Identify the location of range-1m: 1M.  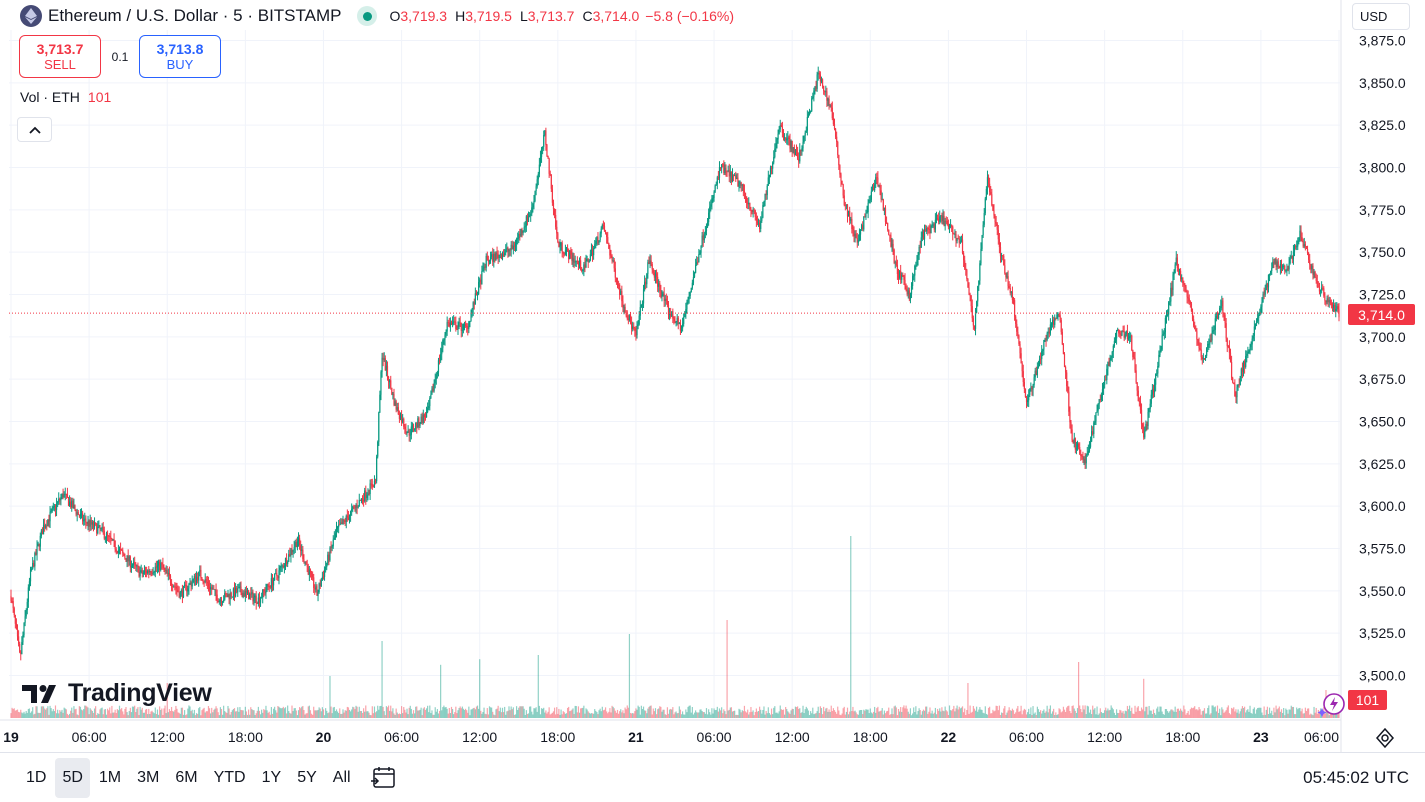
(110, 777).